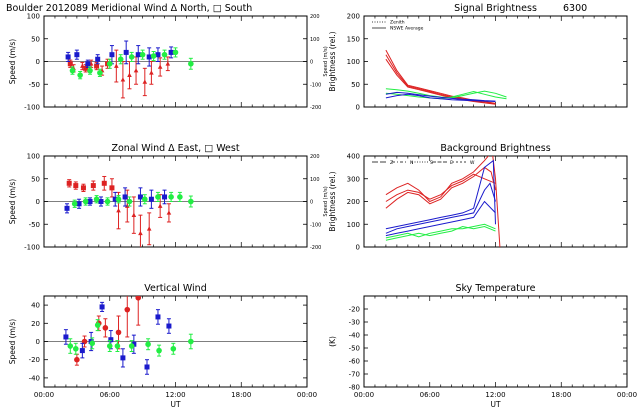  Describe the element at coordinates (353, 157) in the screenshot. I see `y-tick-label: 400` at that location.